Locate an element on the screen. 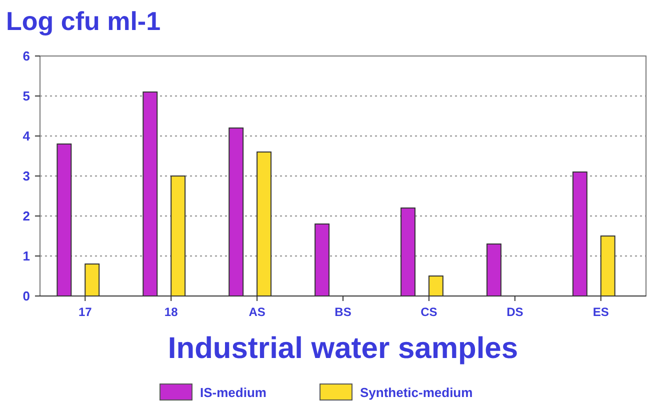 The image size is (656, 418). x-tick-label: 18 is located at coordinates (171, 312).